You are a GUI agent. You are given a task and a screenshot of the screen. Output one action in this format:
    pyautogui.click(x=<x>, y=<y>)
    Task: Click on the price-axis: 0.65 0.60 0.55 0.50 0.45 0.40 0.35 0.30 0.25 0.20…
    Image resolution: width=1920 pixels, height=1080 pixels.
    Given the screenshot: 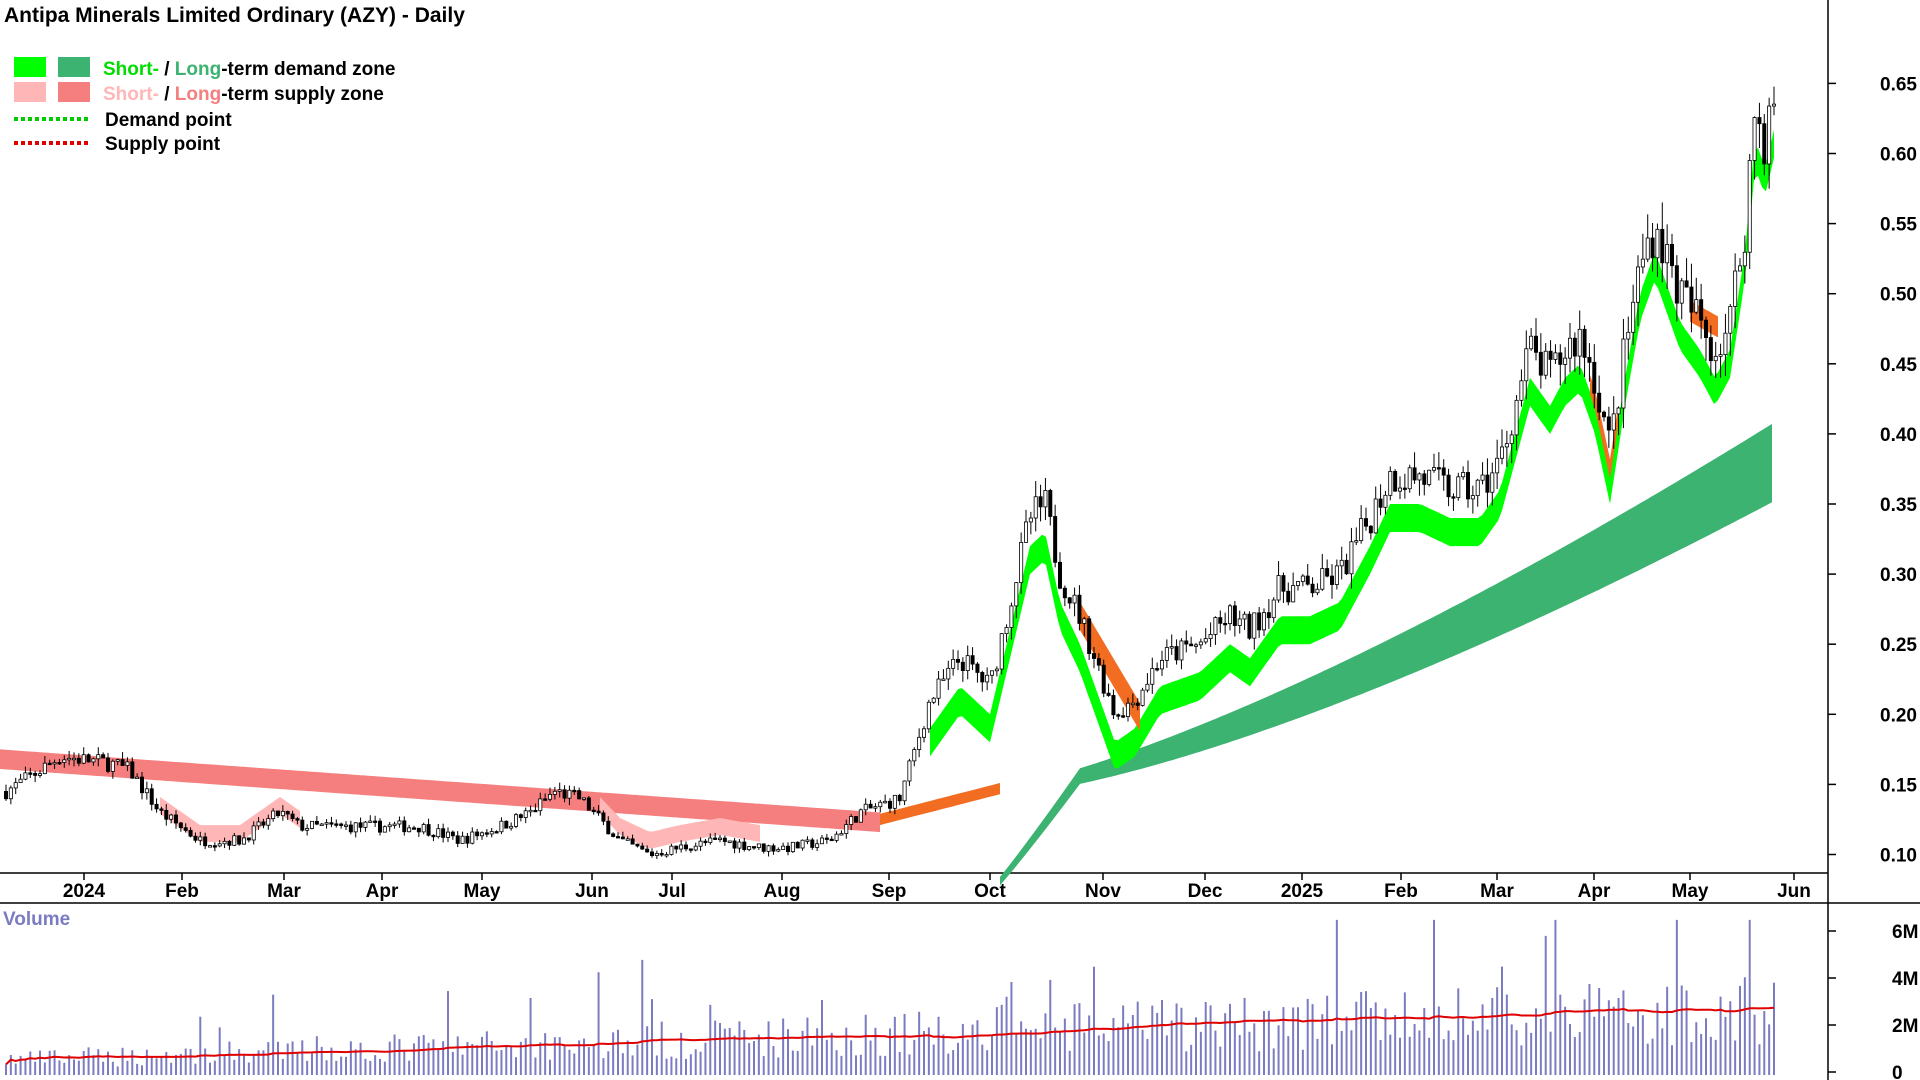 What is the action you would take?
    pyautogui.click(x=1872, y=470)
    